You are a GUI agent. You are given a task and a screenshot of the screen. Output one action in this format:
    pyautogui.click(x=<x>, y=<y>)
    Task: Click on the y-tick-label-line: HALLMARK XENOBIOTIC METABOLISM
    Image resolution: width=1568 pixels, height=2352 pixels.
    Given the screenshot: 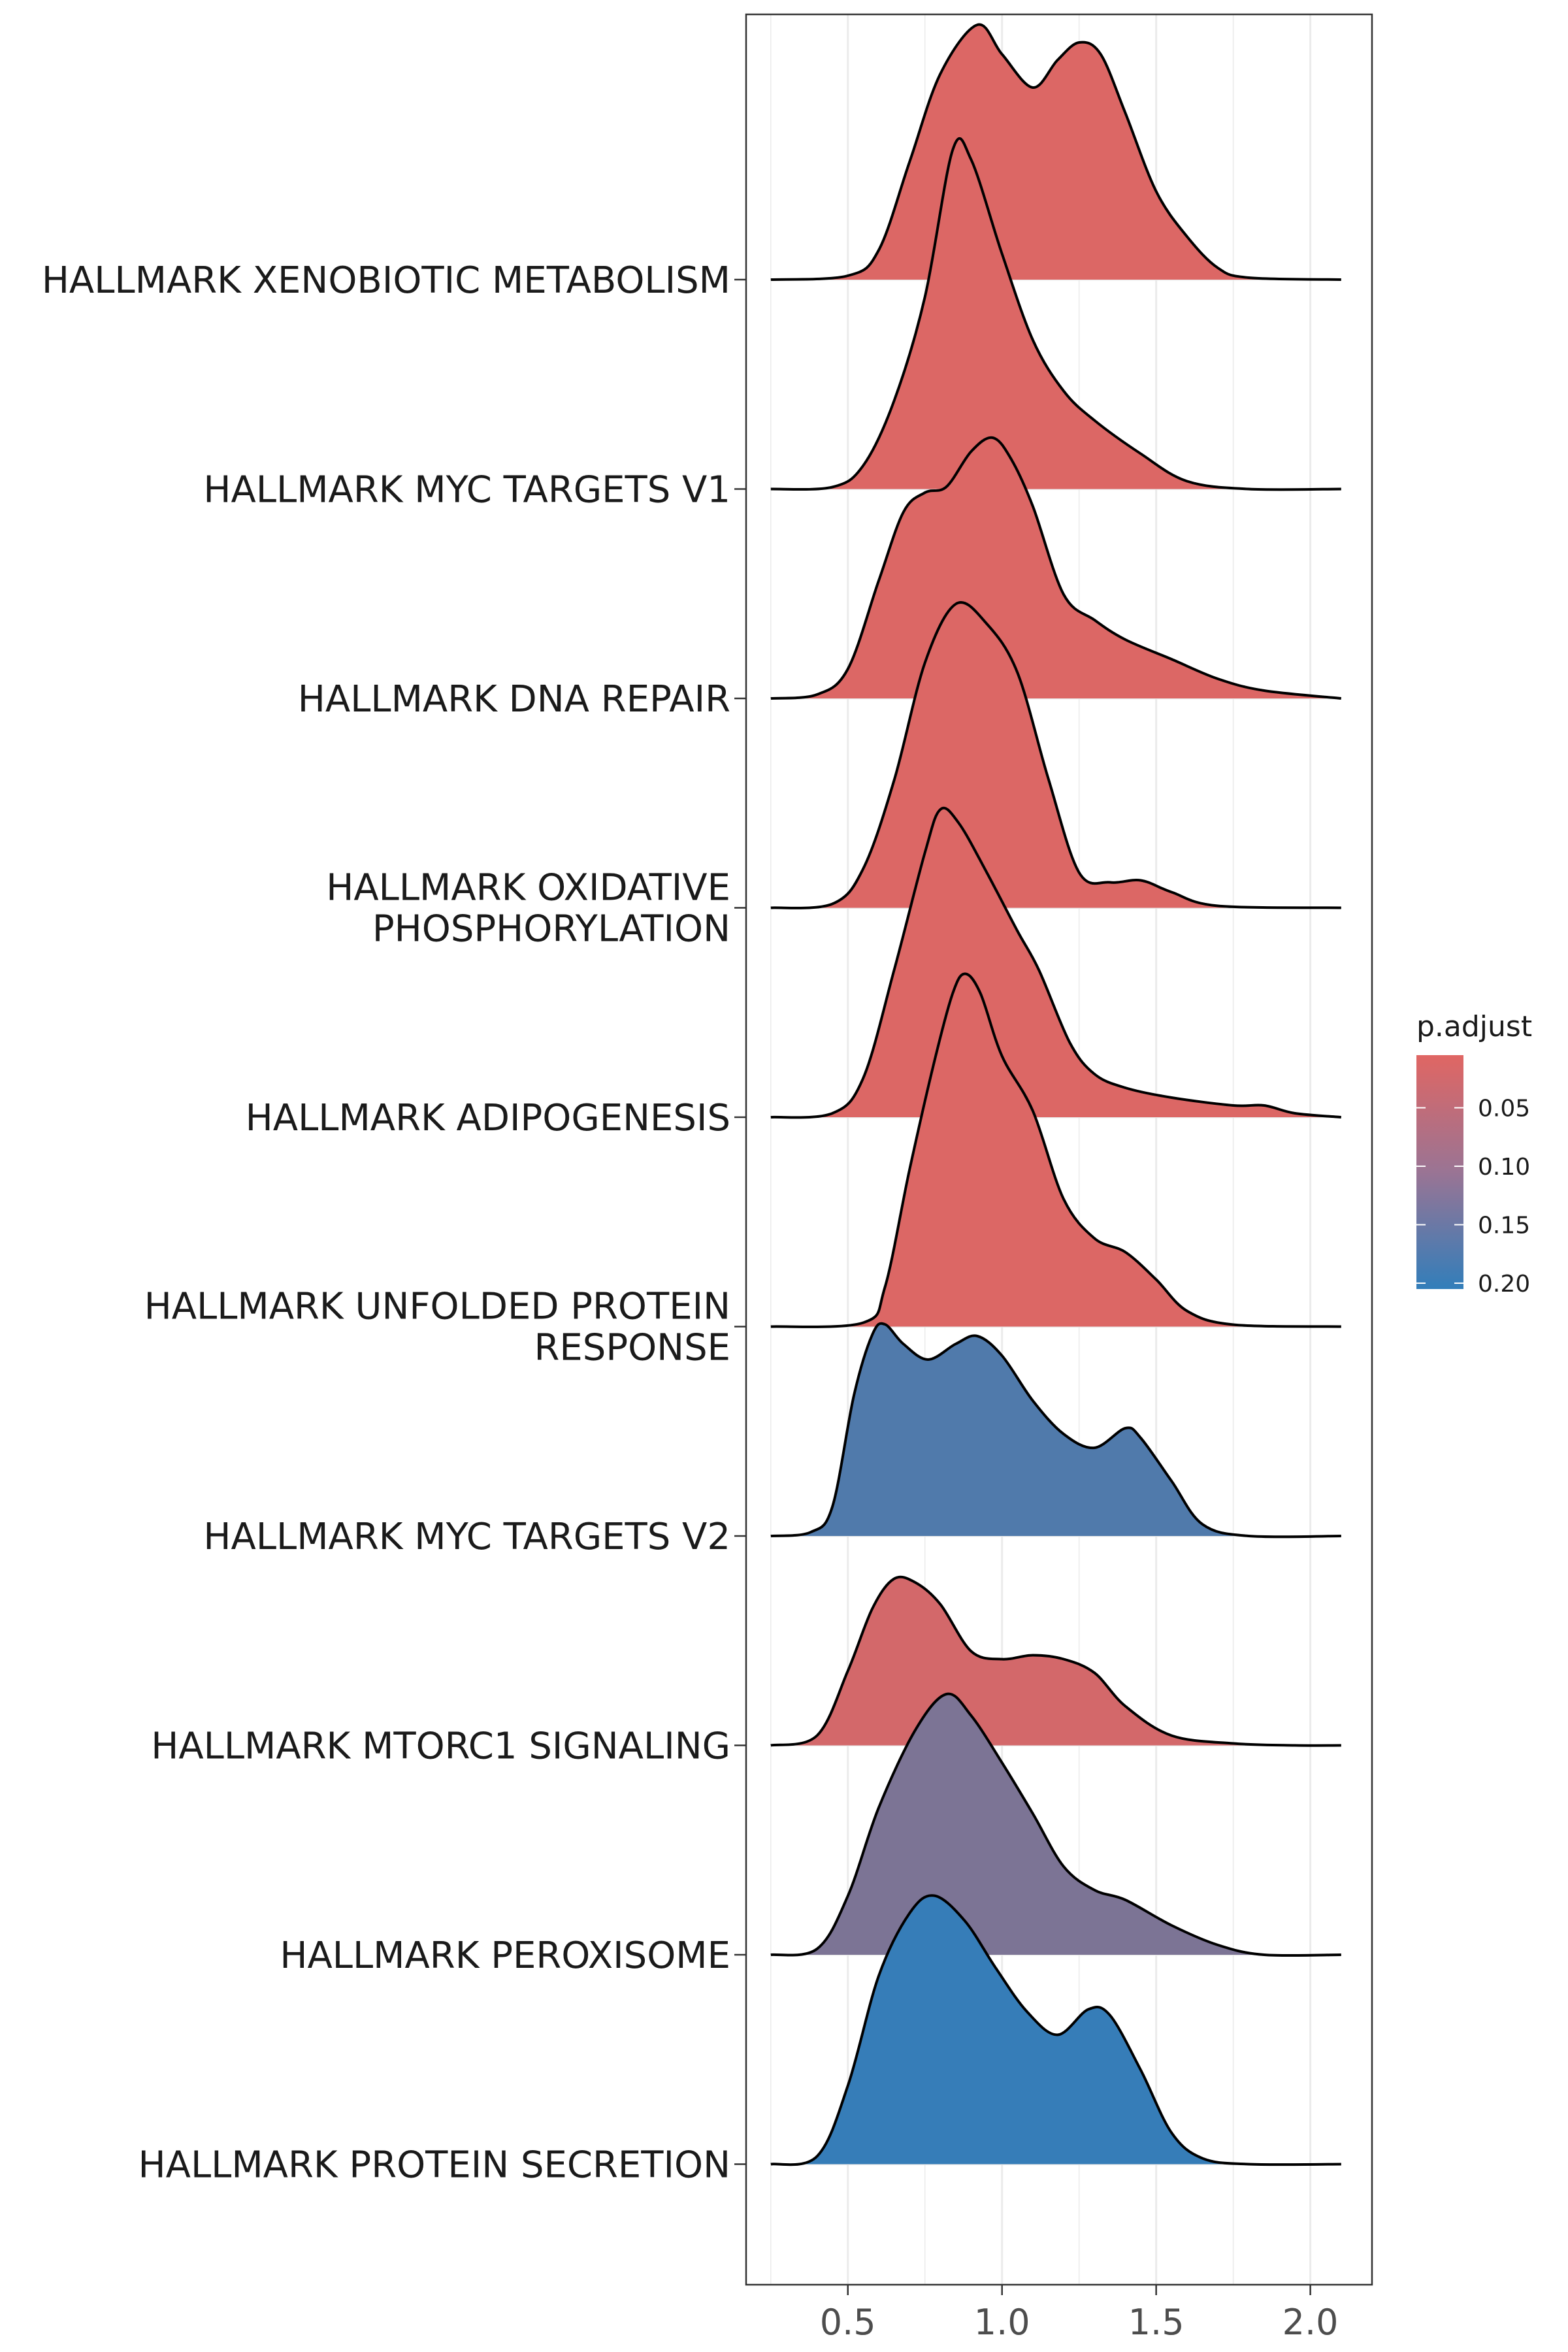 What is the action you would take?
    pyautogui.click(x=386, y=280)
    